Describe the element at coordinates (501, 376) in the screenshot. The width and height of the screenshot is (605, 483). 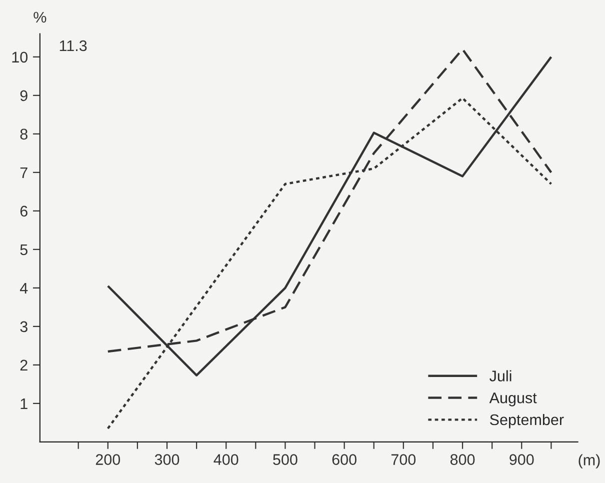
I see `legend-label: Juli` at that location.